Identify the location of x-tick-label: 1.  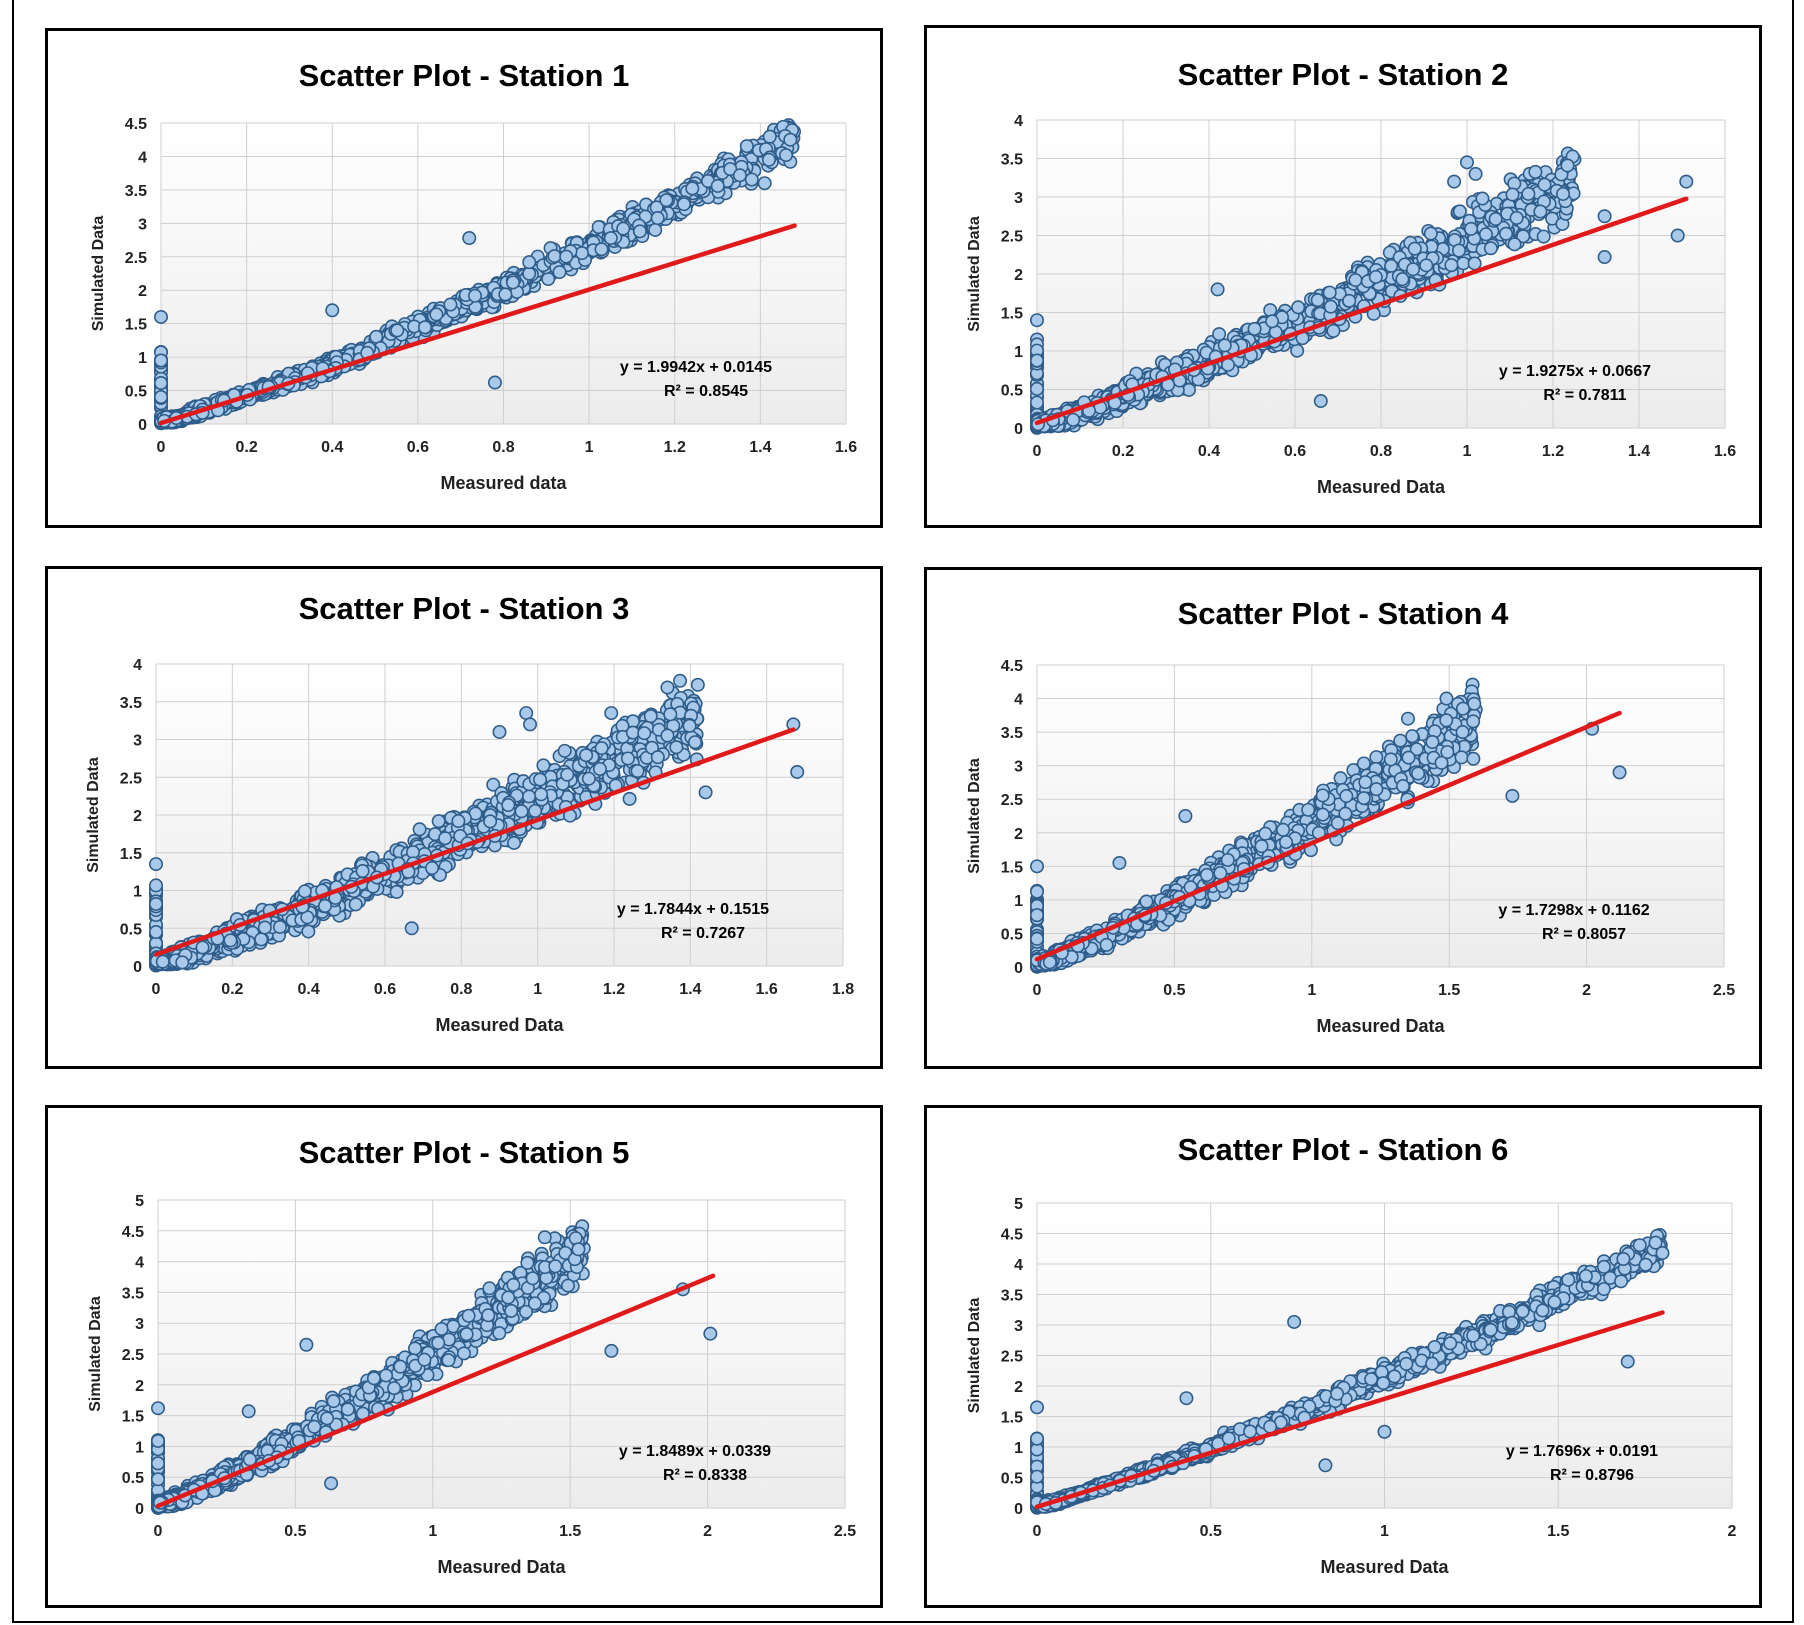
(1311, 990).